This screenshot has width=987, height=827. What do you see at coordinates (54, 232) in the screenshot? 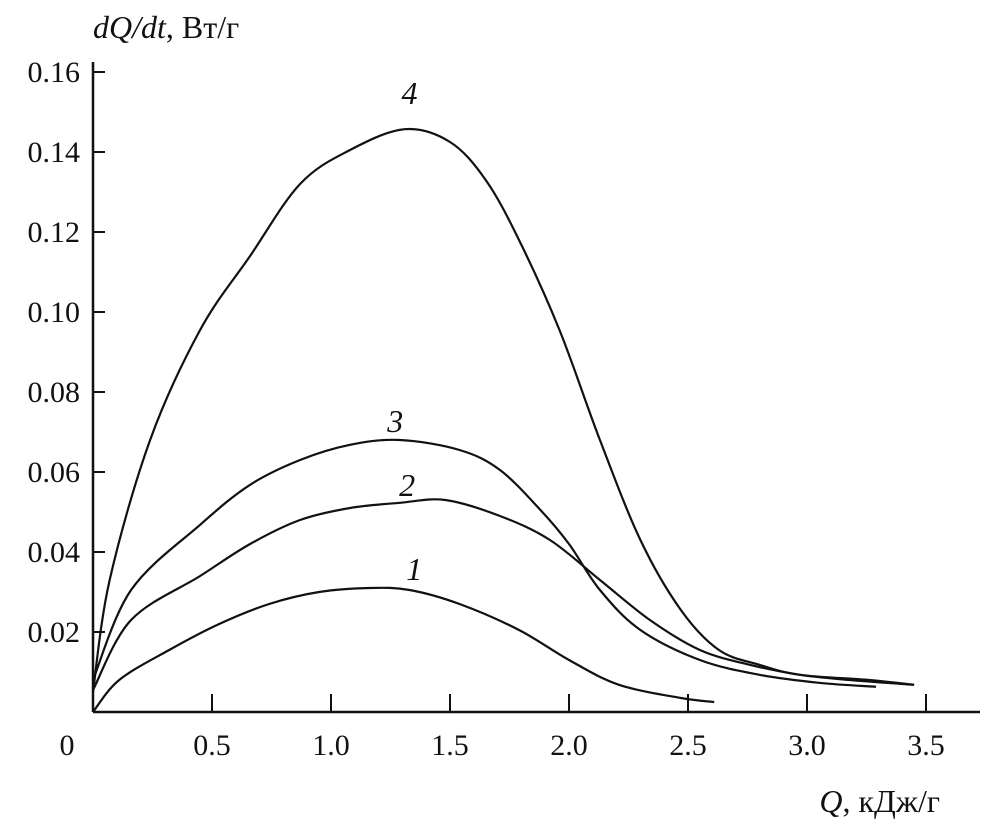
I see `y-tick-label: 0.12` at bounding box center [54, 232].